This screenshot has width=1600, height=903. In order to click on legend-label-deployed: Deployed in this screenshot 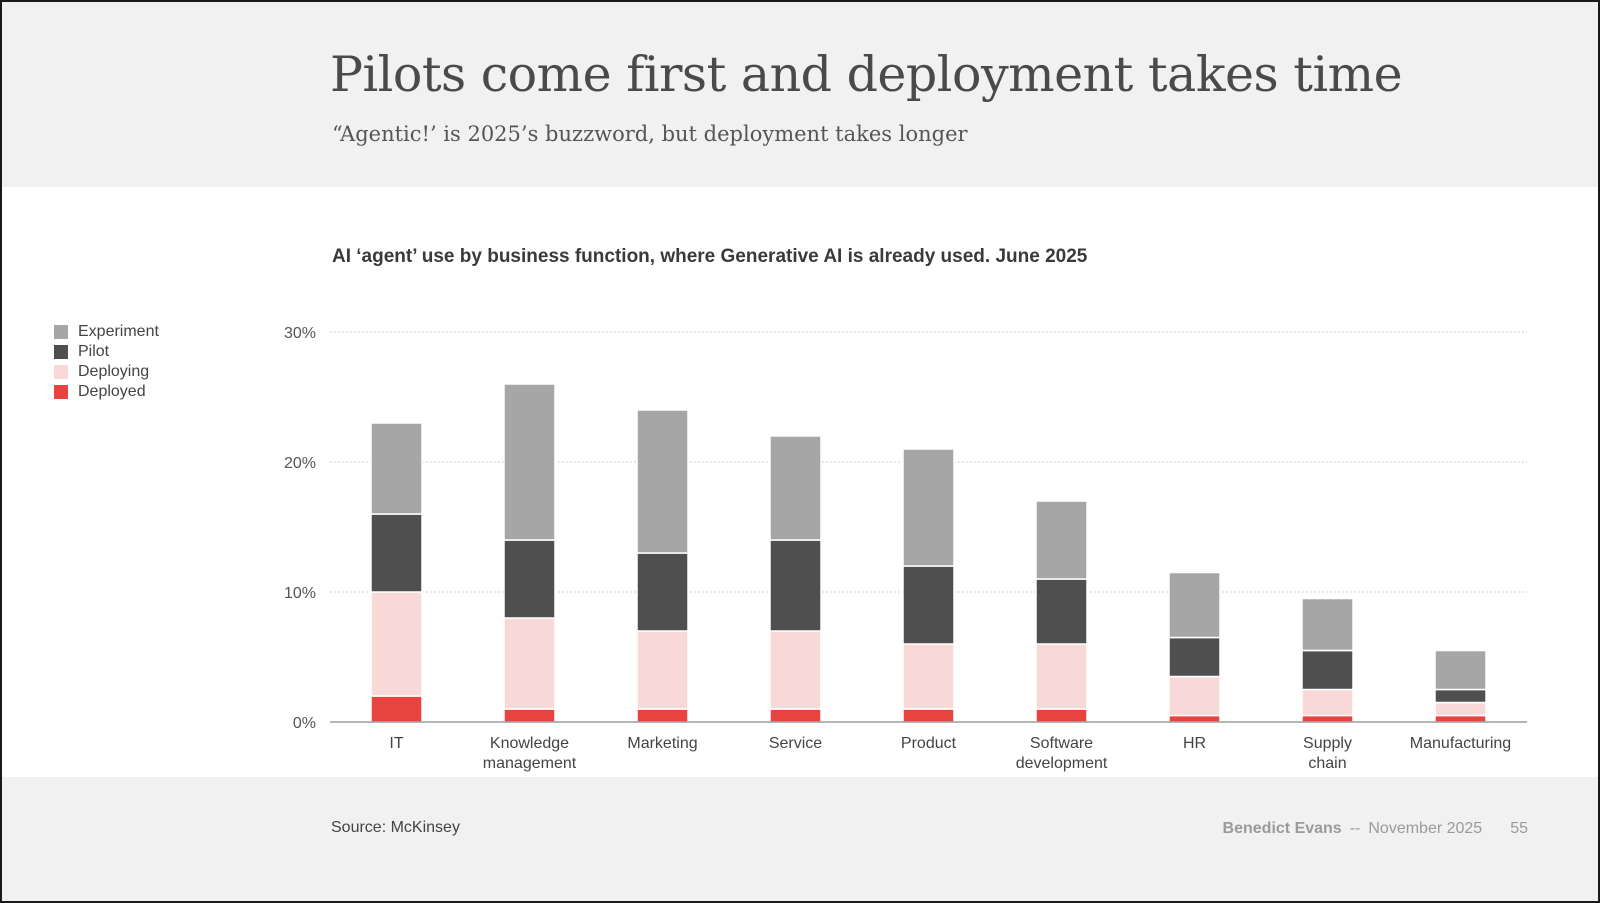, I will do `click(112, 391)`.